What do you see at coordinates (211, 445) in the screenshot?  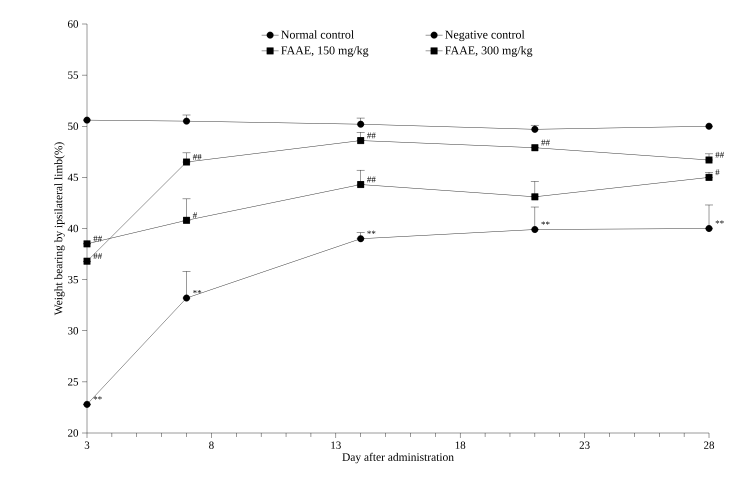 I see `x-tick-label: 8` at bounding box center [211, 445].